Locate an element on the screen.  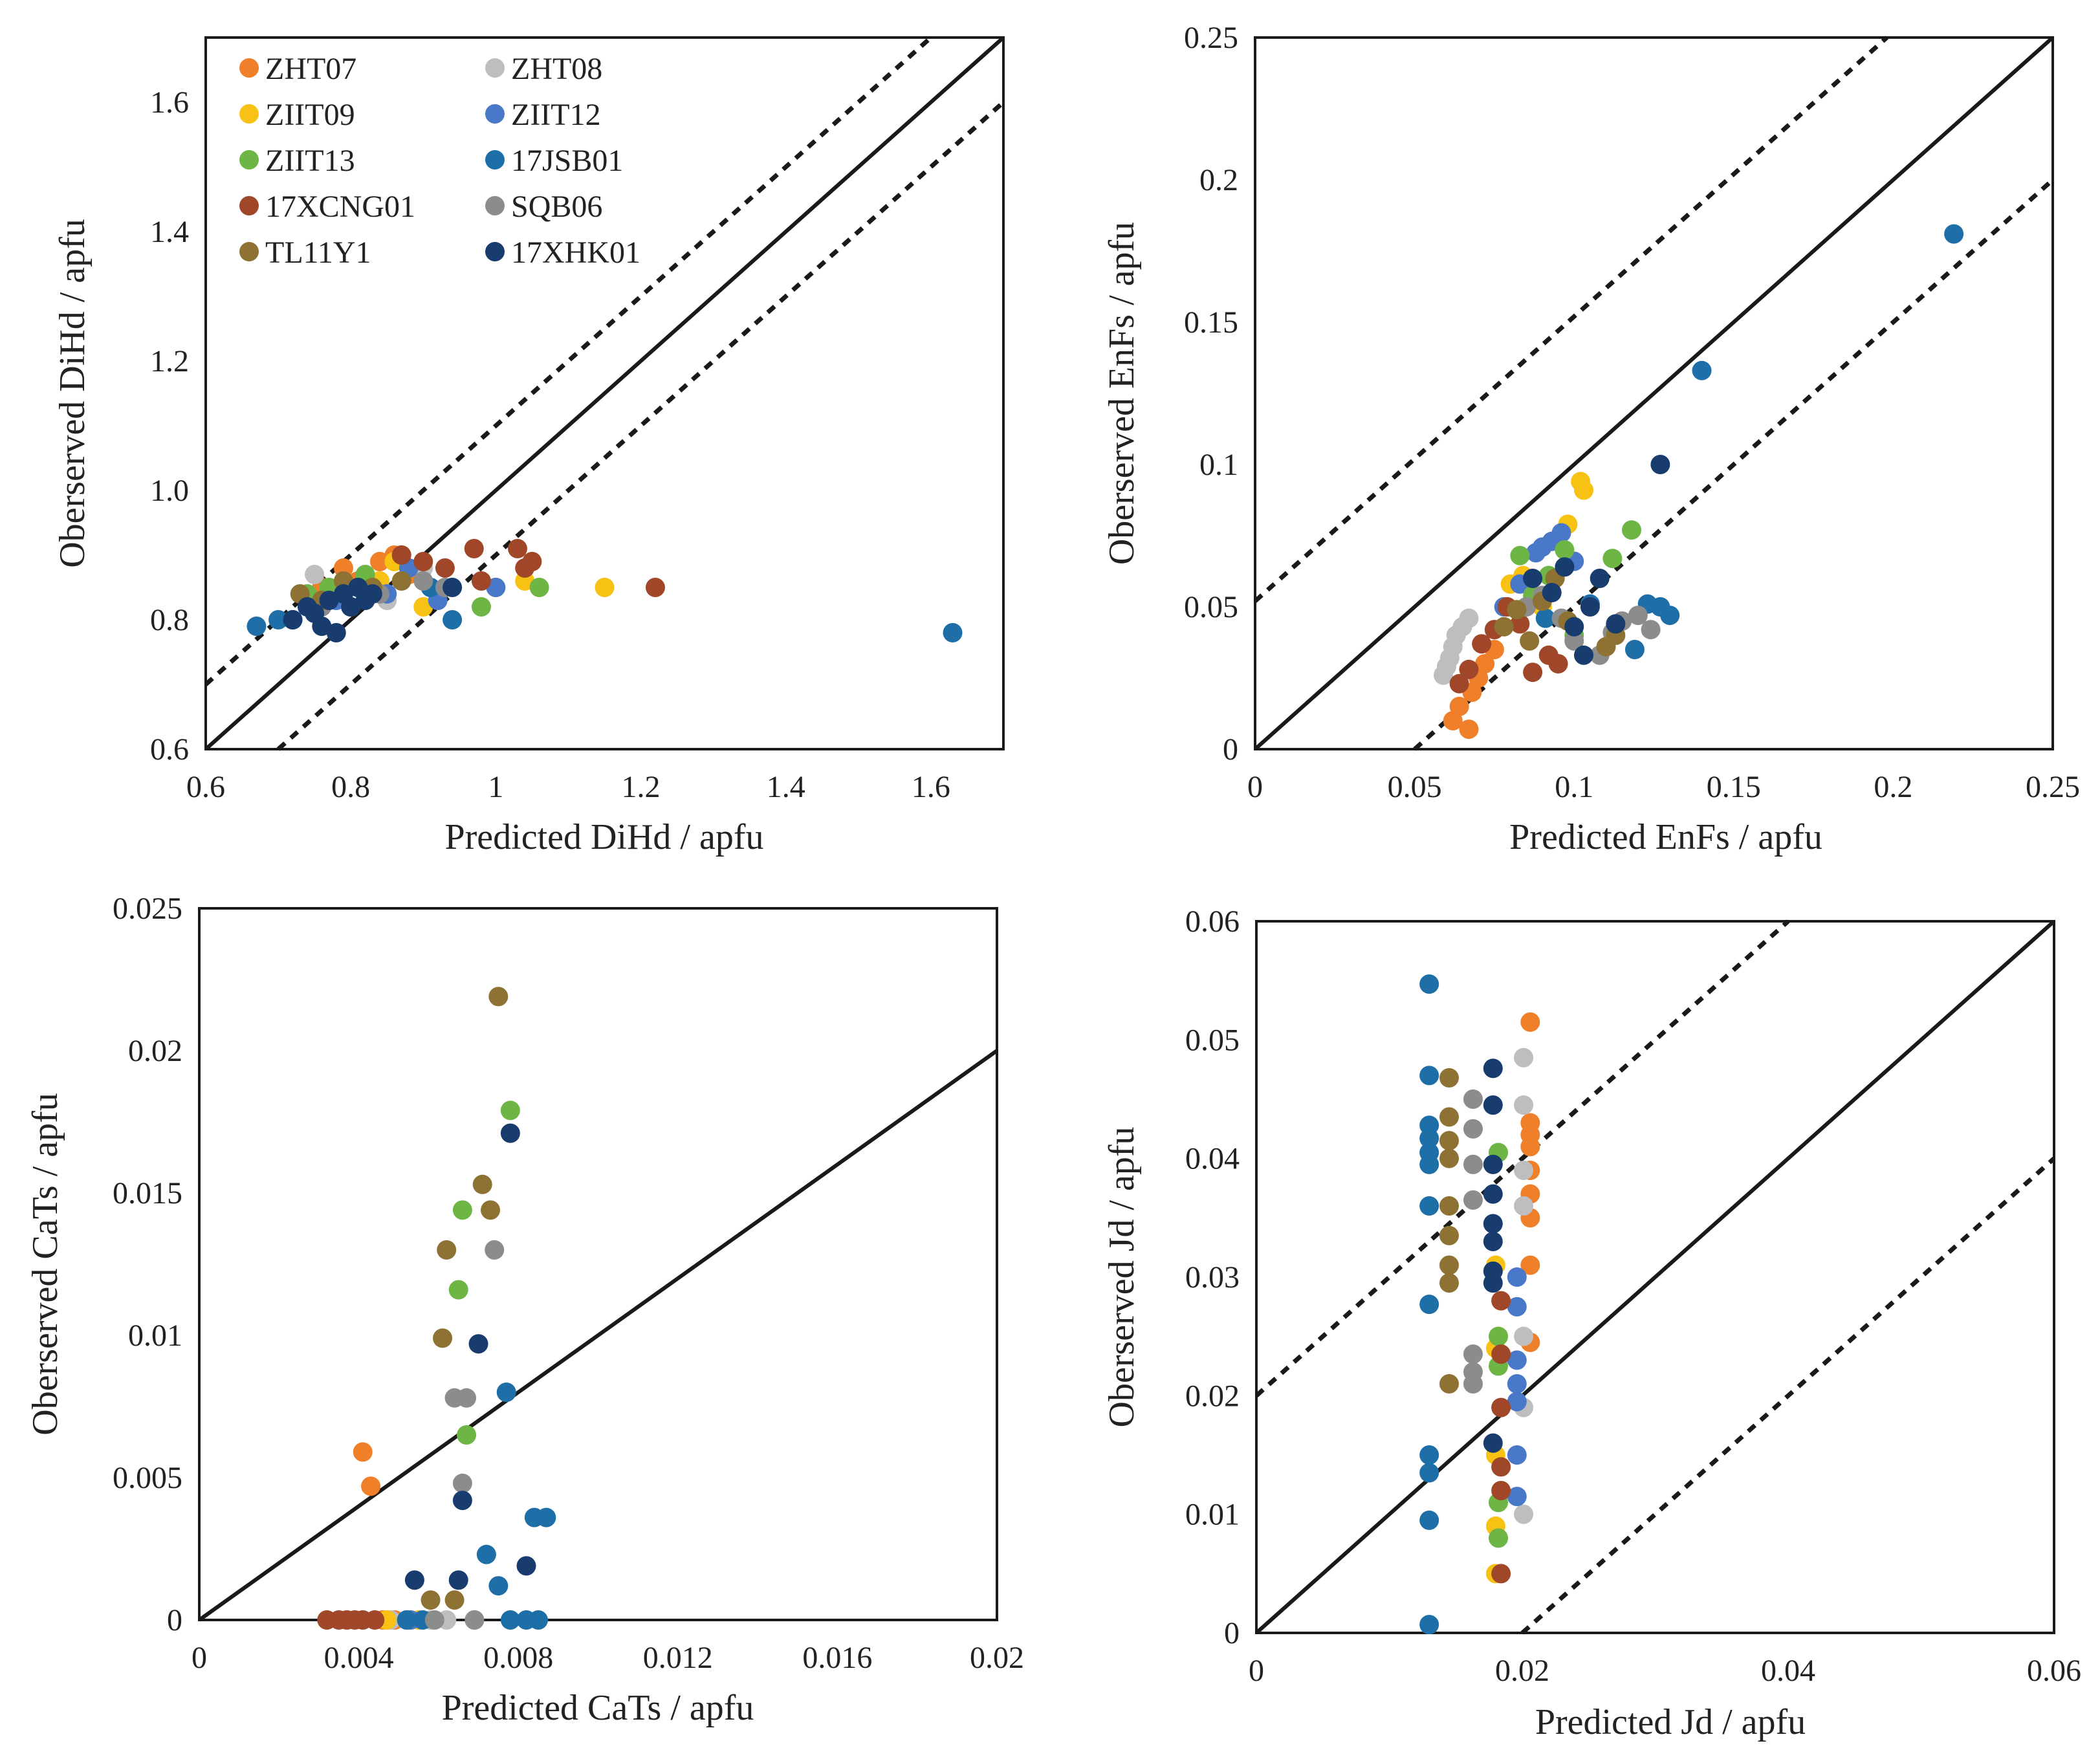
y-tick-label-enfs: 0.25 is located at coordinates (1211, 38).